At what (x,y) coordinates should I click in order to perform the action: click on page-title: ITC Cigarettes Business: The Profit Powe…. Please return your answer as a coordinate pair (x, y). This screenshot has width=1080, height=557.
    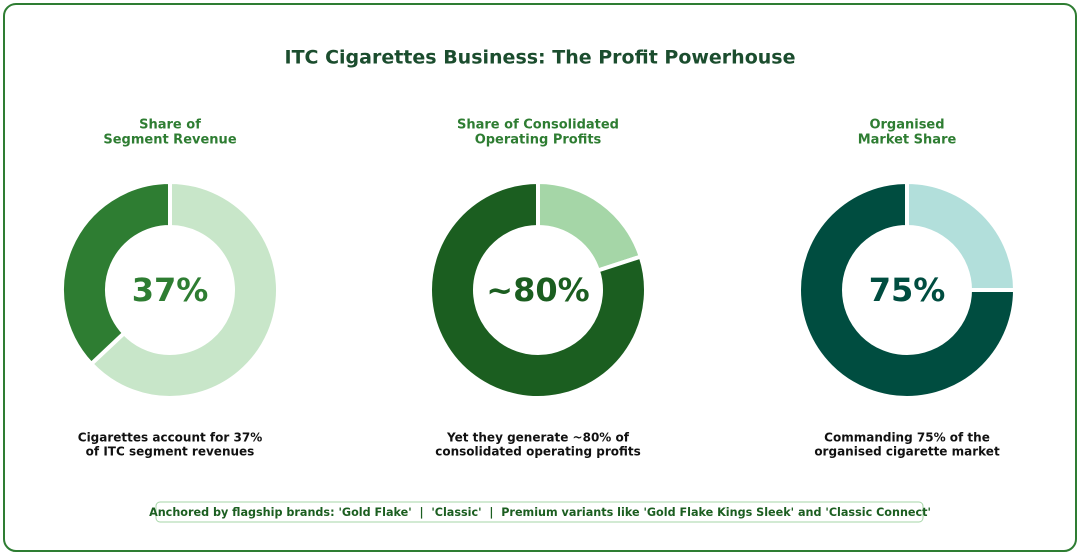
    Looking at the image, I should click on (540, 58).